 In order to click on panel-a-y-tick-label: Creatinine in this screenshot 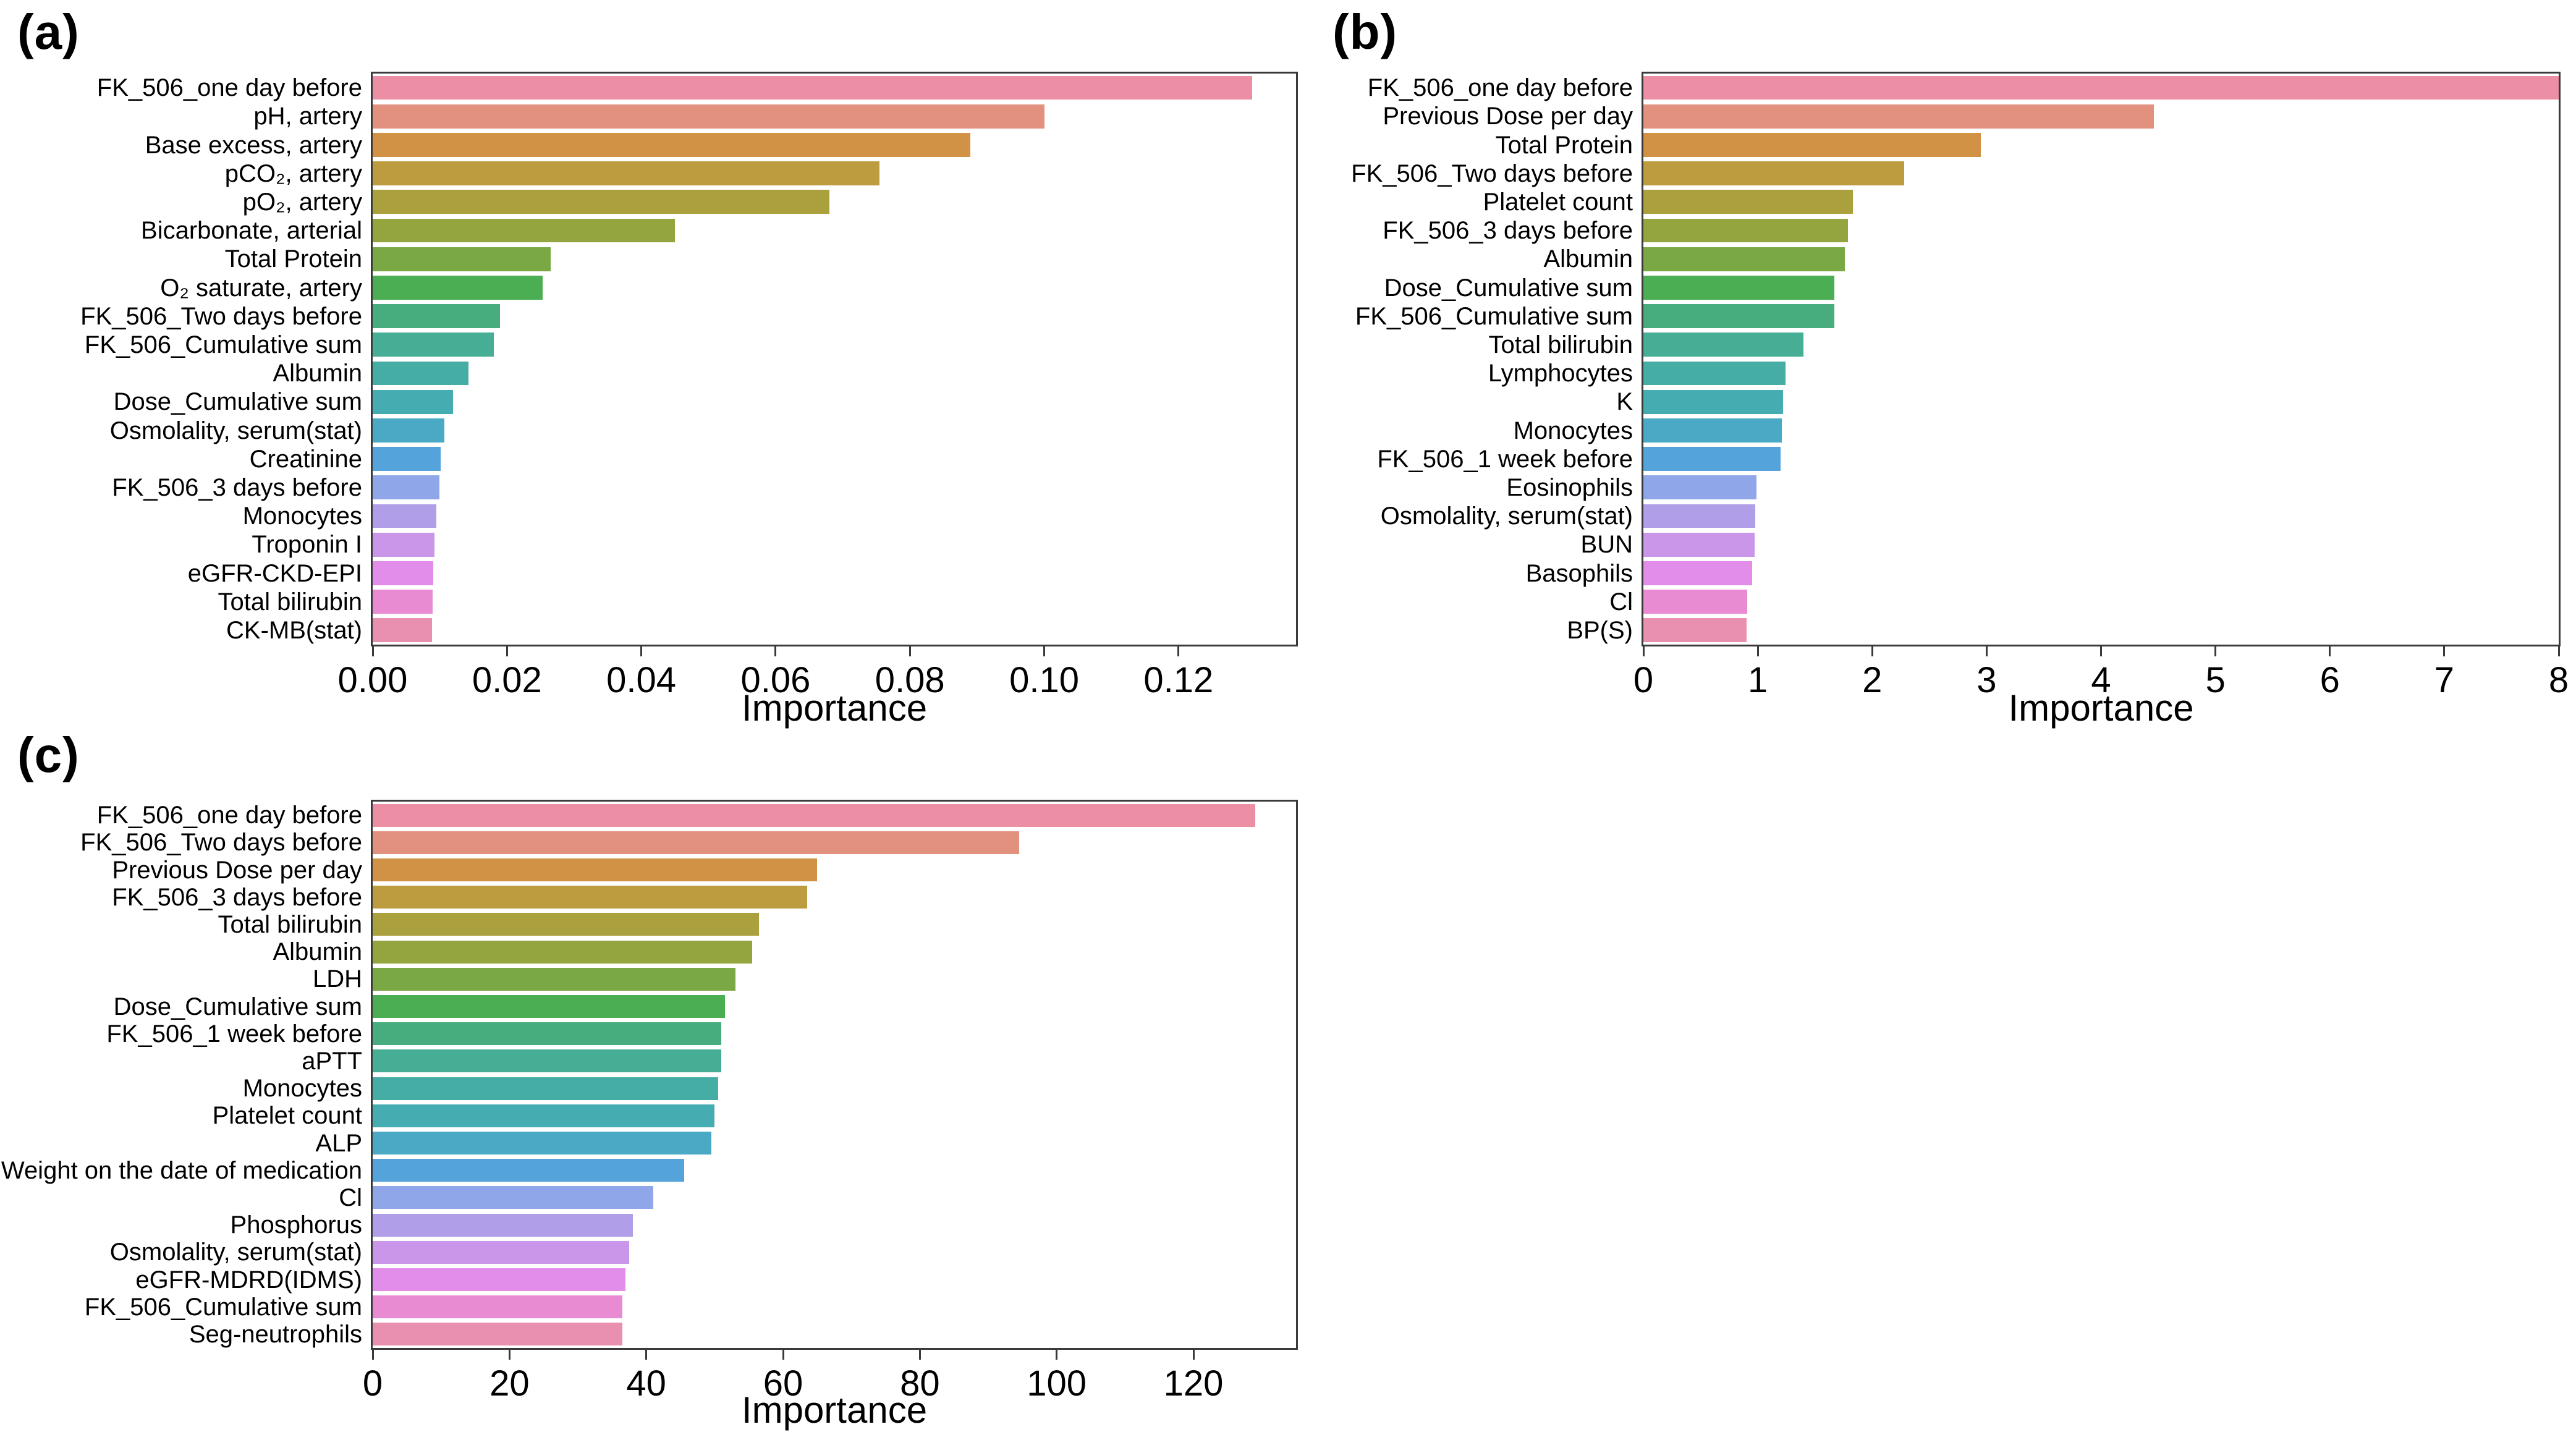, I will do `click(305, 459)`.